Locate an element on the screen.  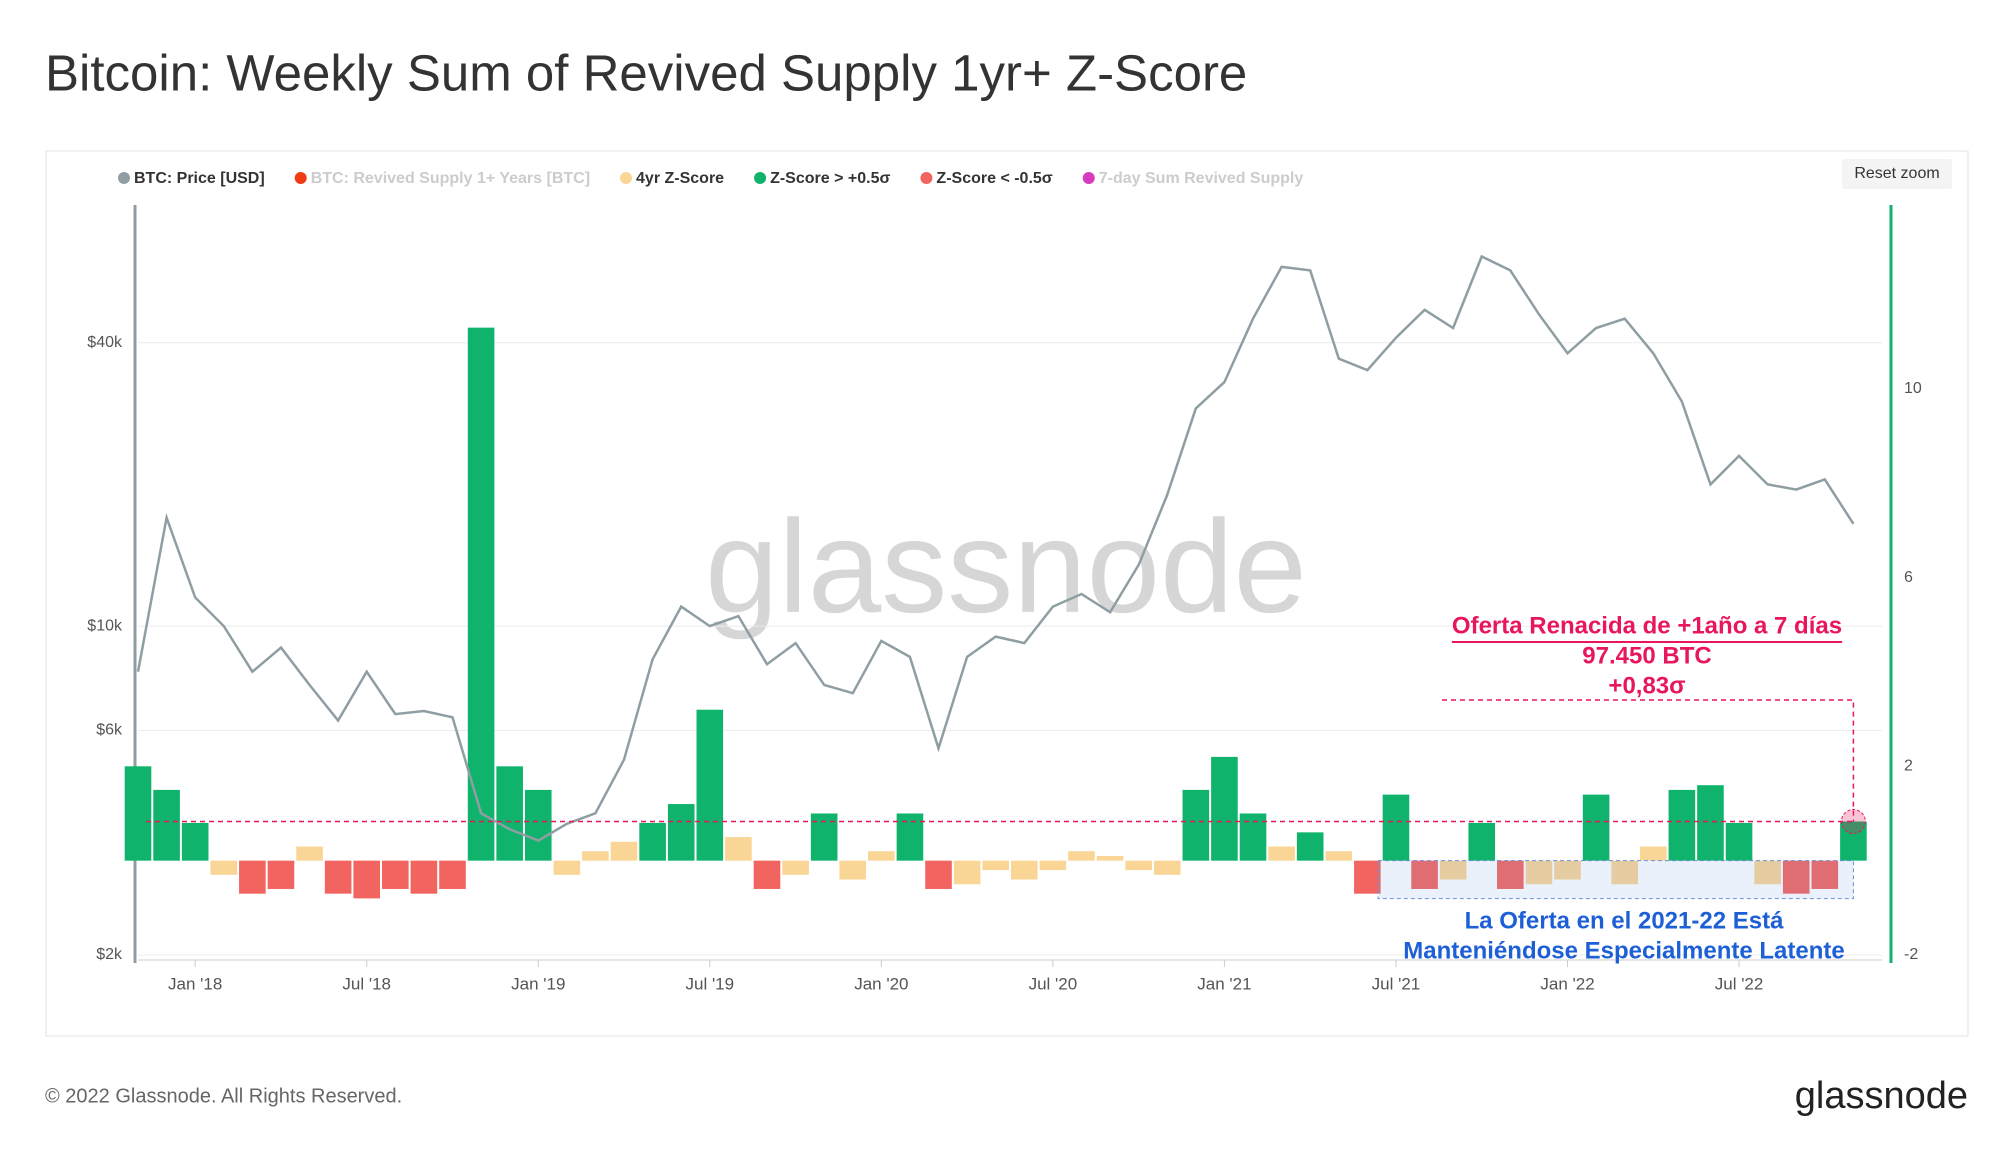
legend-item: Z-Score > +0.5σ is located at coordinates (822, 178).